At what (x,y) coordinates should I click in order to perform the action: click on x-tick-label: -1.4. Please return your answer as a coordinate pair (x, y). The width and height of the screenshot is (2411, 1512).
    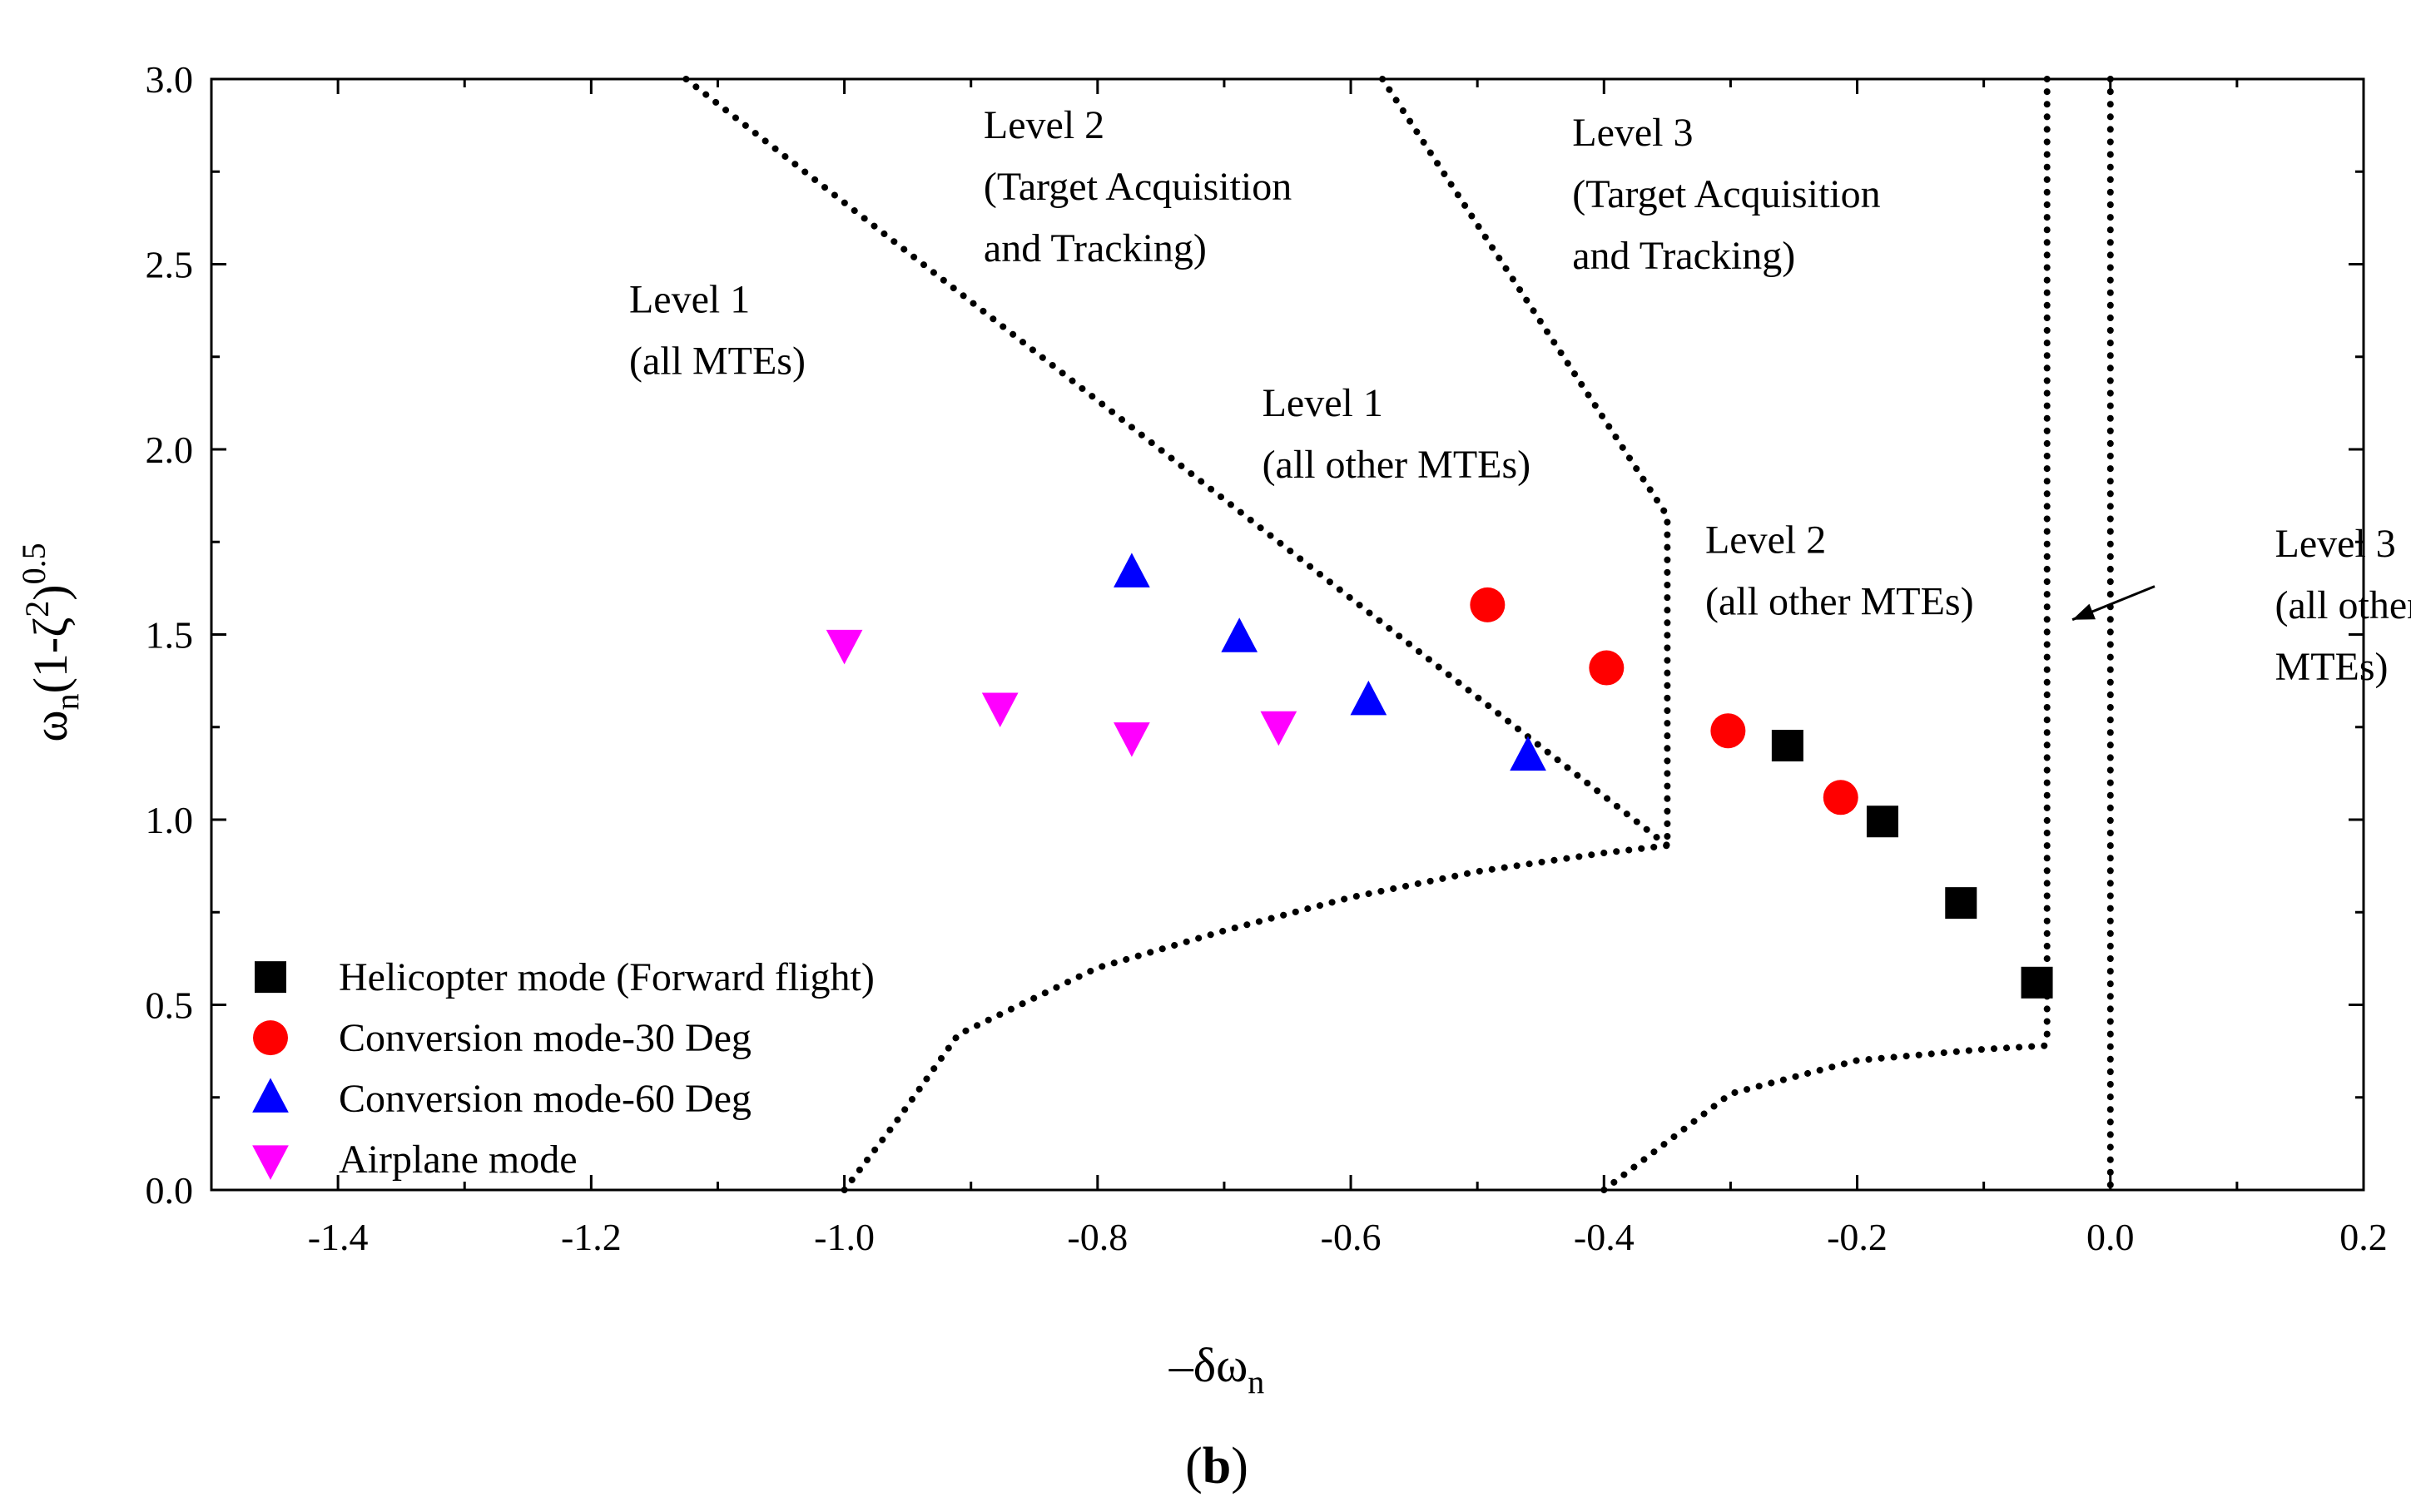
    Looking at the image, I should click on (339, 1237).